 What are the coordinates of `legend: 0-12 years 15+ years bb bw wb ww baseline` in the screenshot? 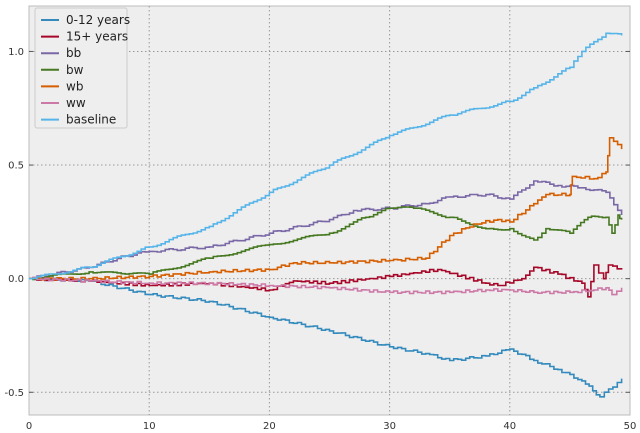 It's located at (82, 68).